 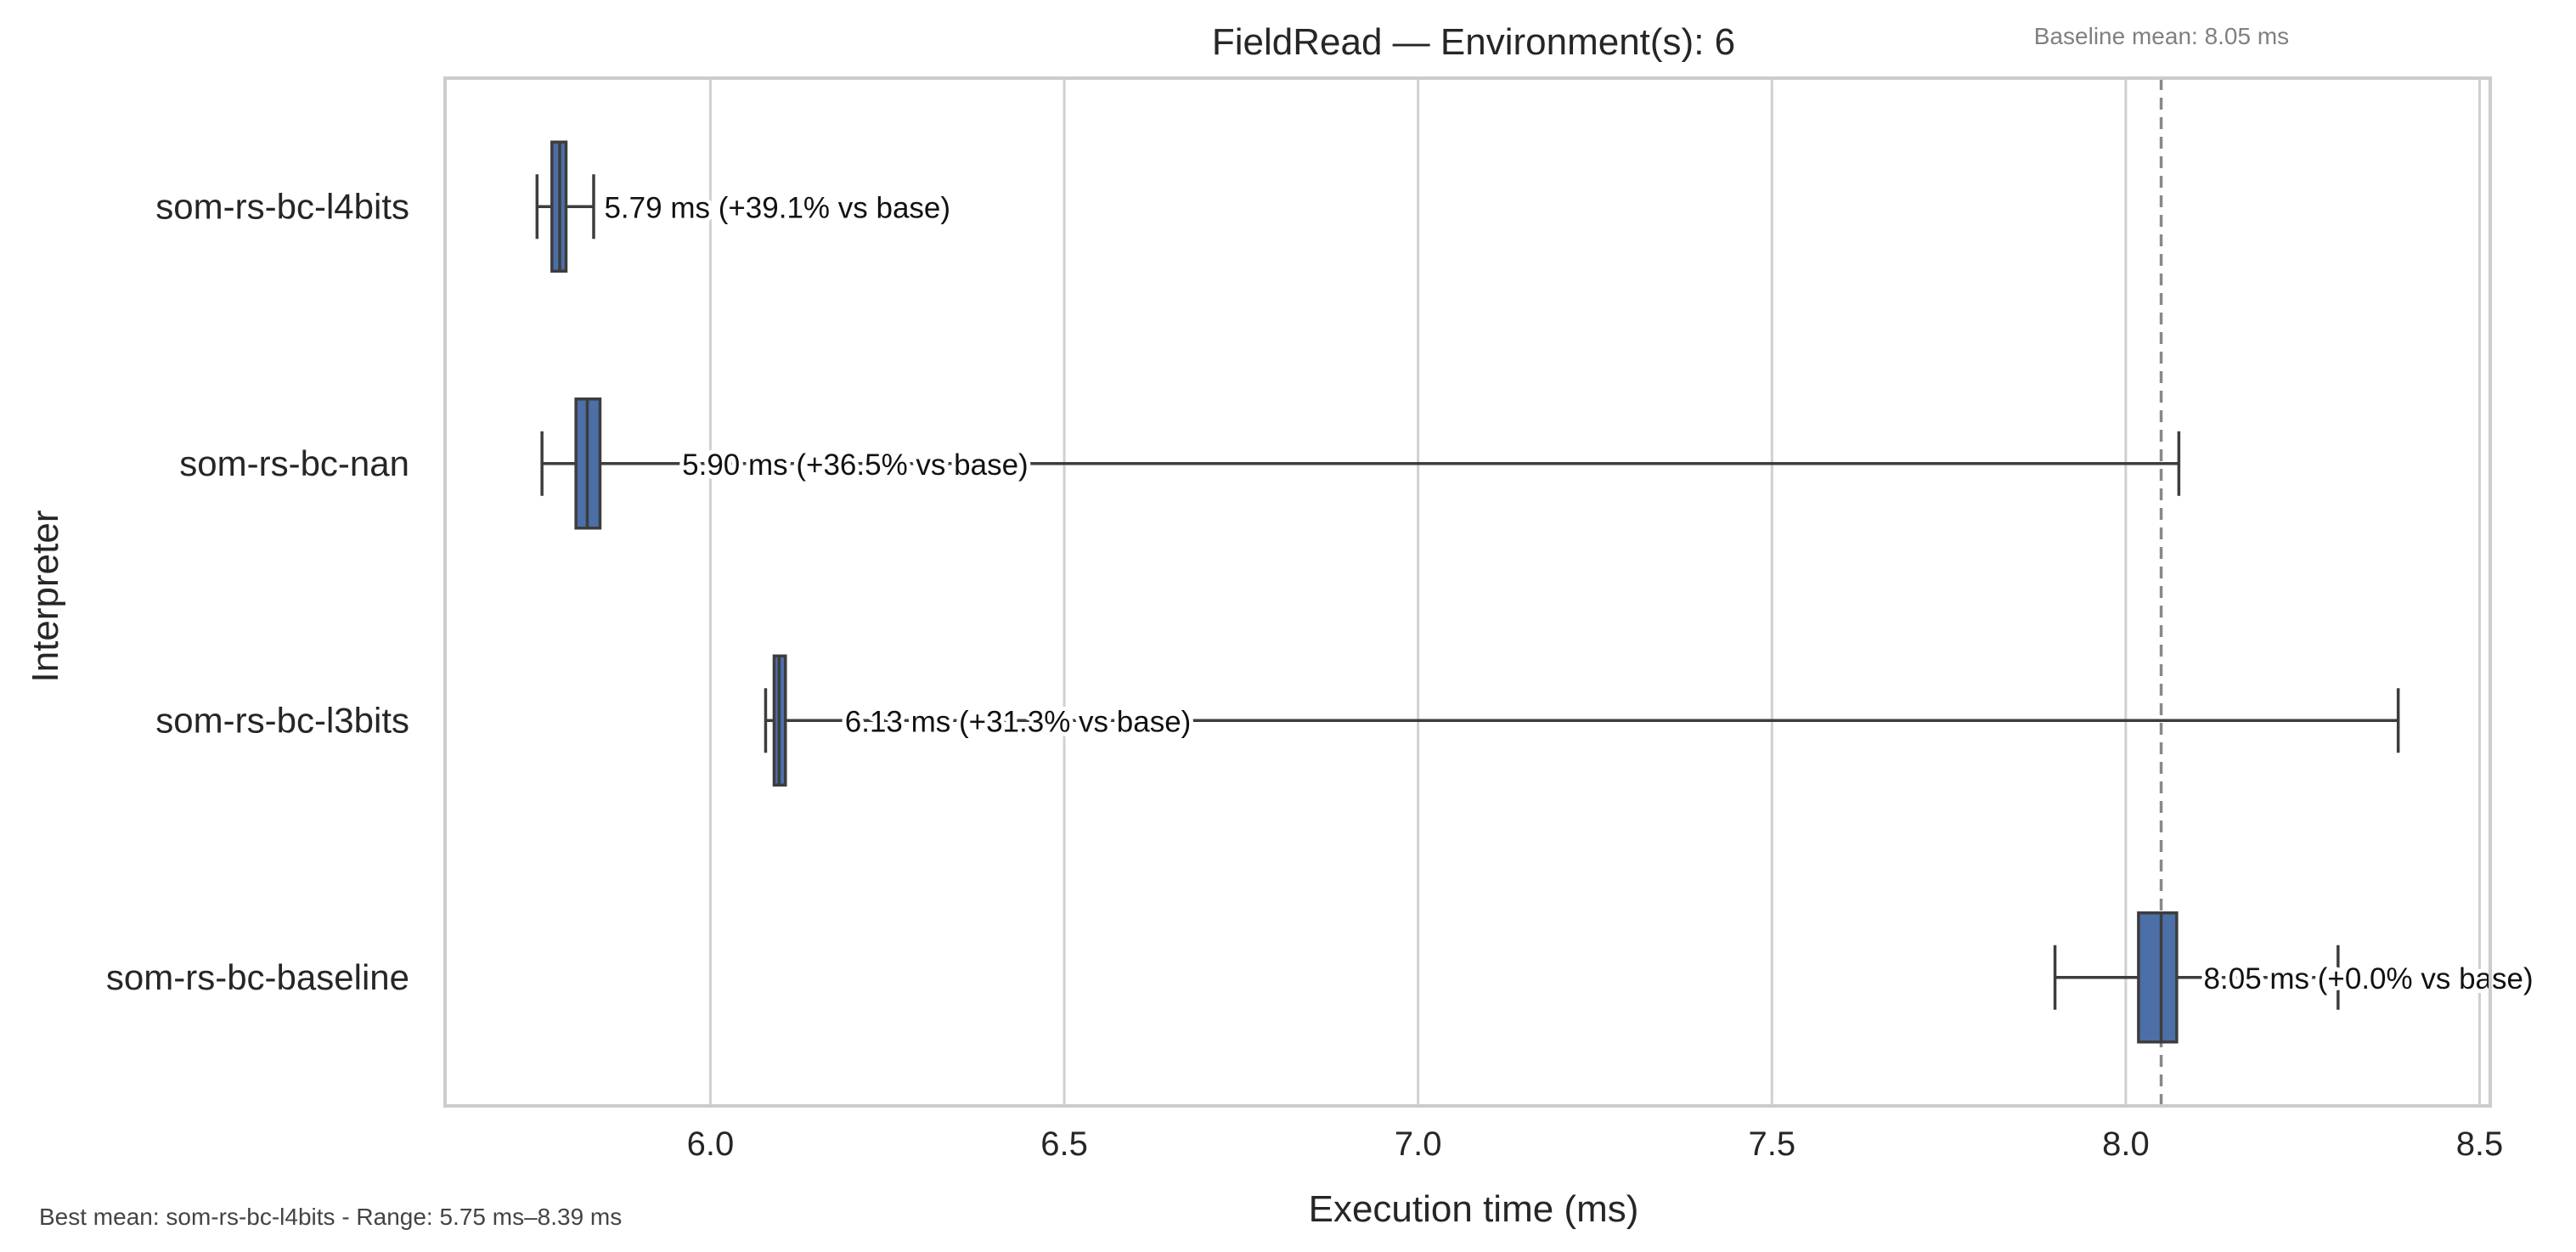 What do you see at coordinates (855, 465) in the screenshot?
I see `mean-label: 5.90 ms (+36.5% vs base)` at bounding box center [855, 465].